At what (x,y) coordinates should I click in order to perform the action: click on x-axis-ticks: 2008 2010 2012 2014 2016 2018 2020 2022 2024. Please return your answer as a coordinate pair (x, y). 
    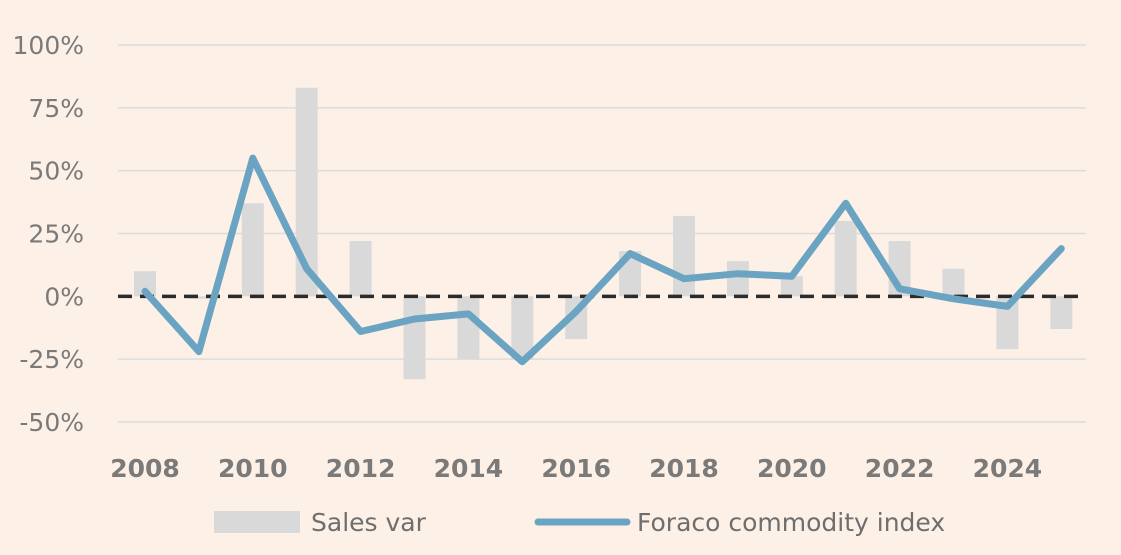
    Looking at the image, I should click on (576, 468).